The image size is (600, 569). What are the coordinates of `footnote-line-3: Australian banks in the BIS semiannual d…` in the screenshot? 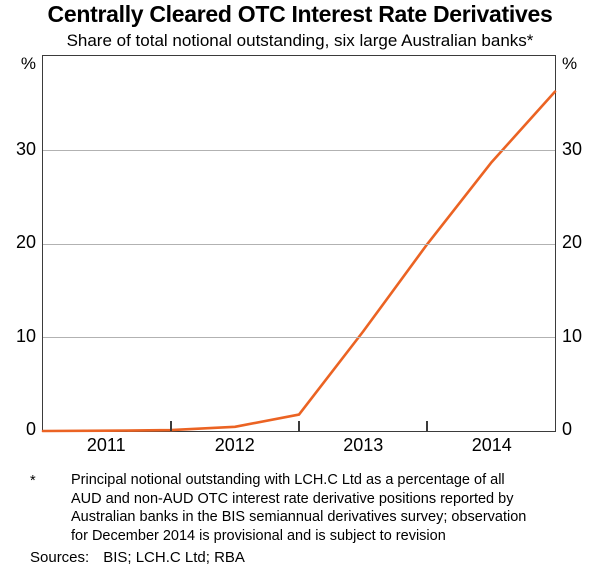 It's located at (299, 517).